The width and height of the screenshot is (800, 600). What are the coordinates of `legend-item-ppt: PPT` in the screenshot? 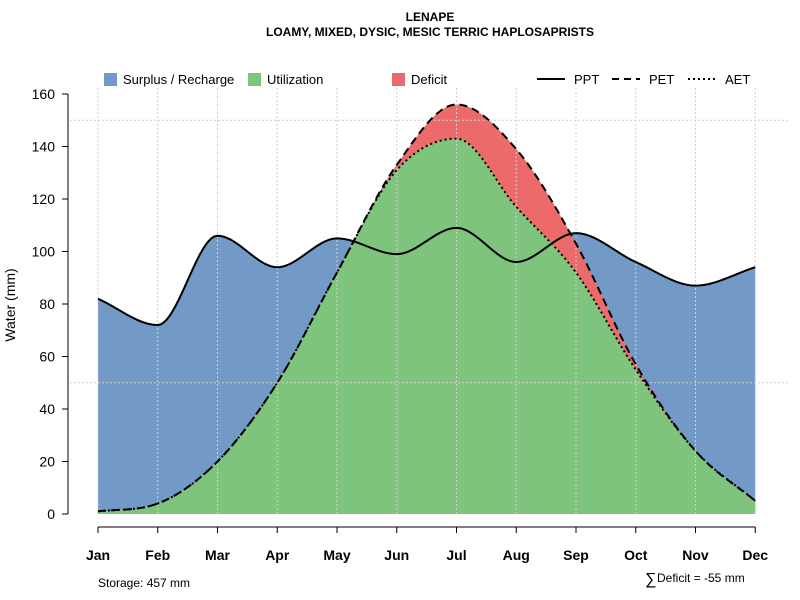 It's located at (568, 79).